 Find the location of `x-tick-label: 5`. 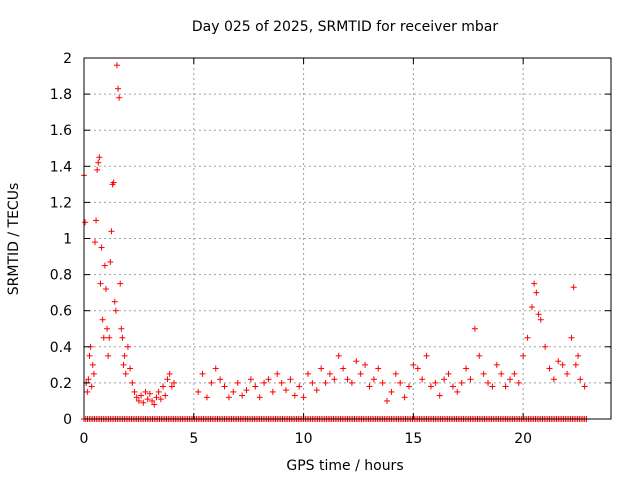

x-tick-label: 5 is located at coordinates (193, 439).